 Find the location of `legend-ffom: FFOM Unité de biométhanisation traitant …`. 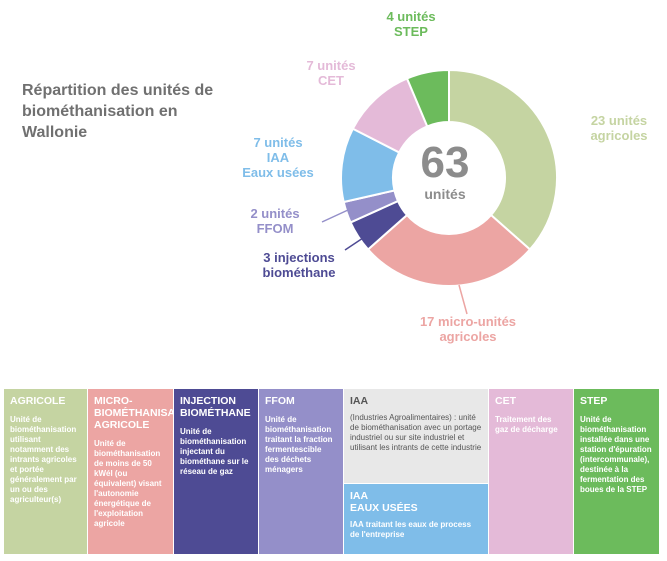

legend-ffom: FFOM Unité de biométhanisation traitant … is located at coordinates (301, 471).